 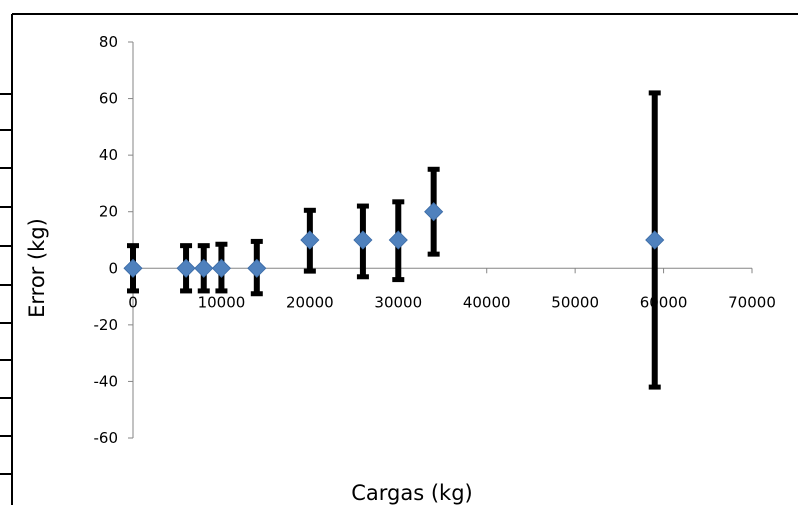 I want to click on y-tick-label: -60, so click(x=106, y=438).